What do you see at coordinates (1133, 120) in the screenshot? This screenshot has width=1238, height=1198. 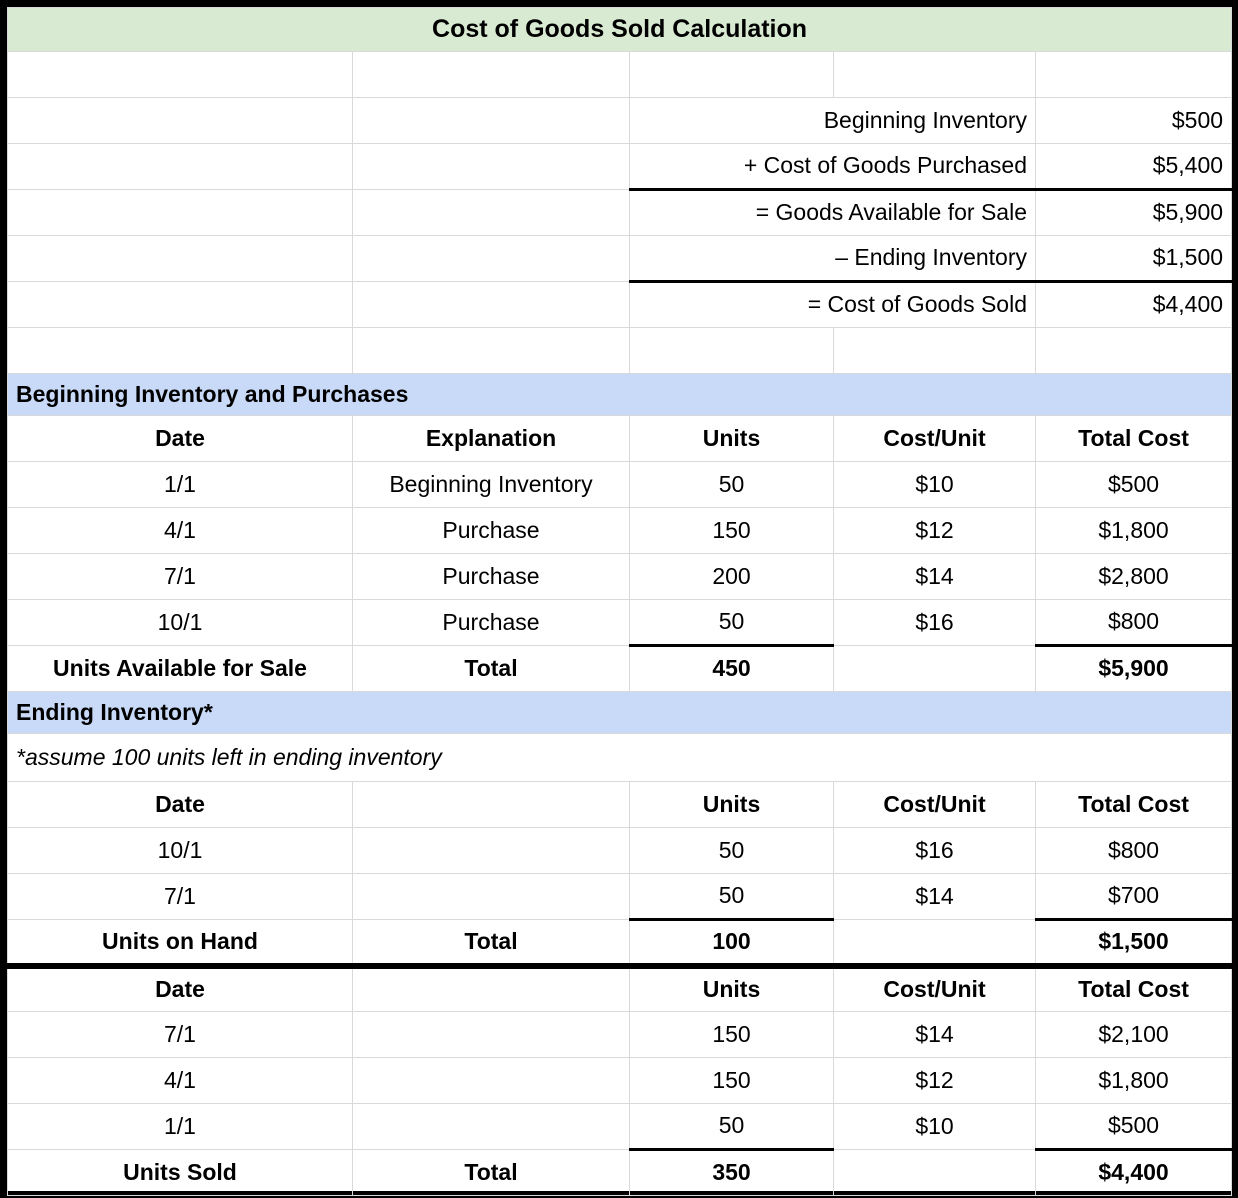 I see `cogs-summary-value: $500` at bounding box center [1133, 120].